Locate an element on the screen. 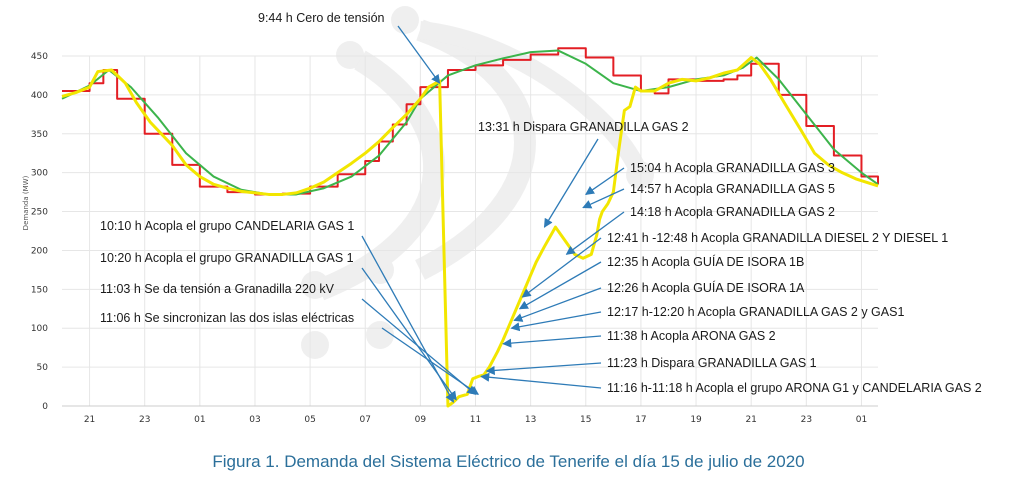  x-tick-label: 09 is located at coordinates (421, 420).